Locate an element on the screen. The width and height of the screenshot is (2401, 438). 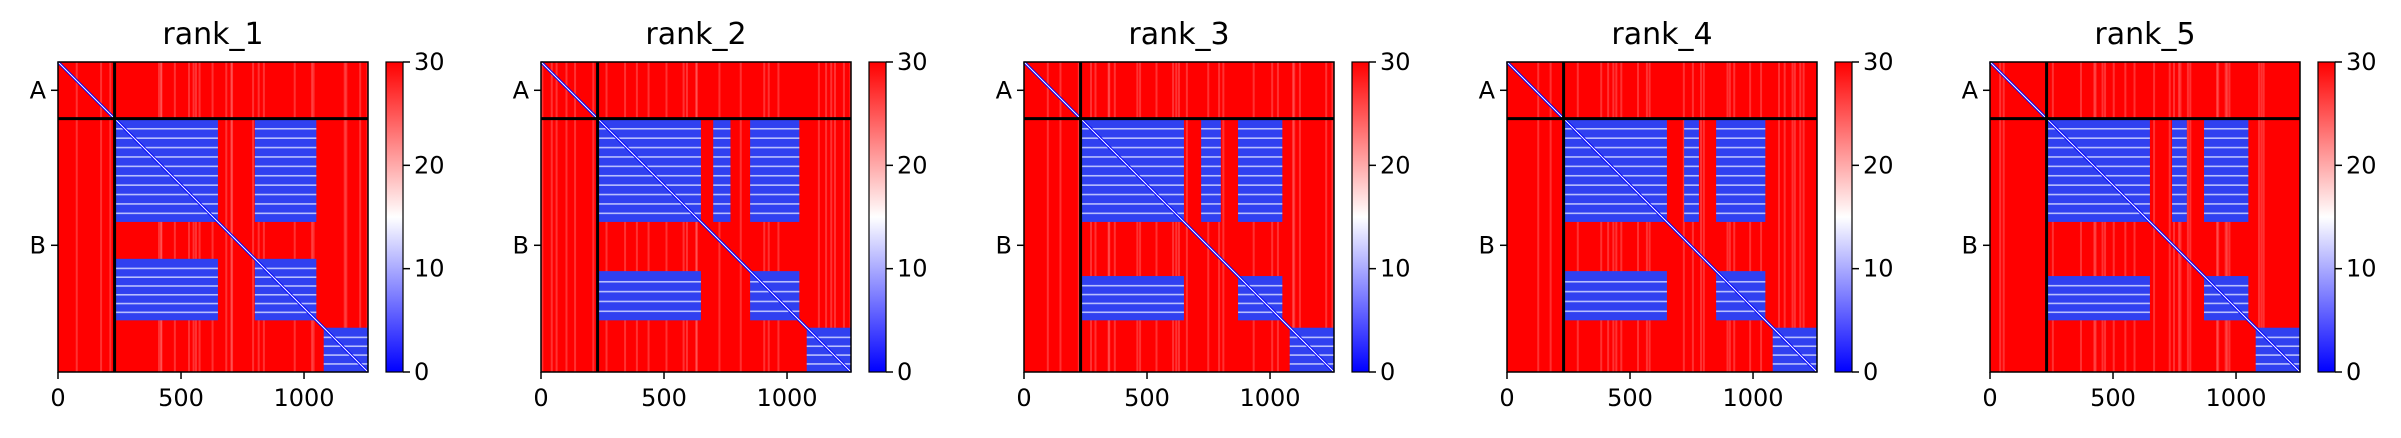
chain-label: A is located at coordinates (521, 90).